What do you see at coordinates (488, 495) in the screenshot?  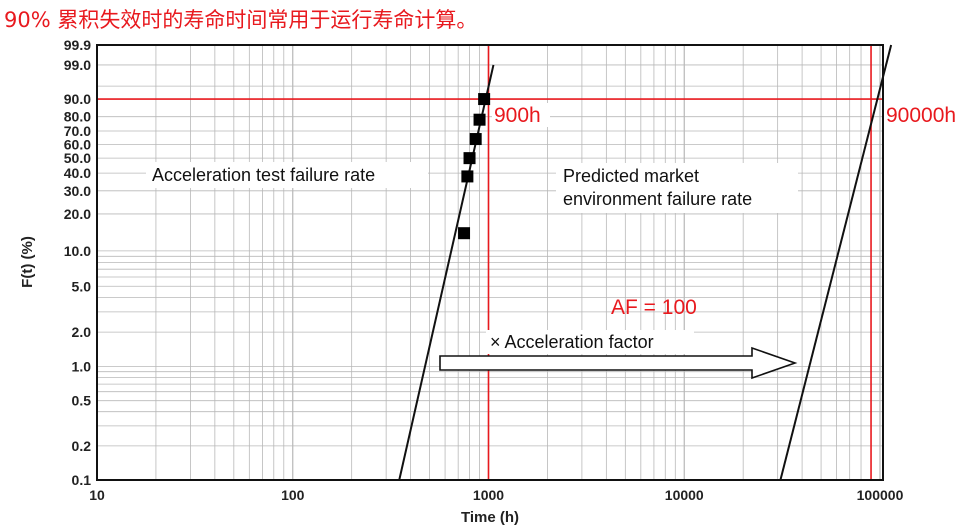 I see `x-tick-label: 1000` at bounding box center [488, 495].